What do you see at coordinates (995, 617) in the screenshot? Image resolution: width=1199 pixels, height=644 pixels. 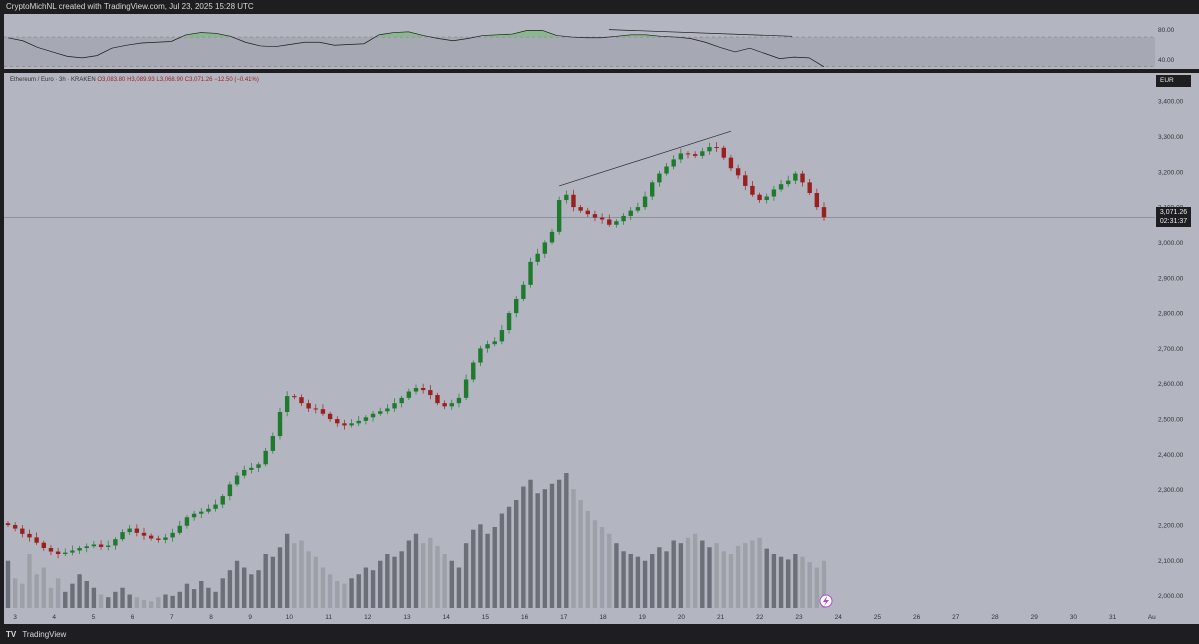 I see `time-tick: 28` at bounding box center [995, 617].